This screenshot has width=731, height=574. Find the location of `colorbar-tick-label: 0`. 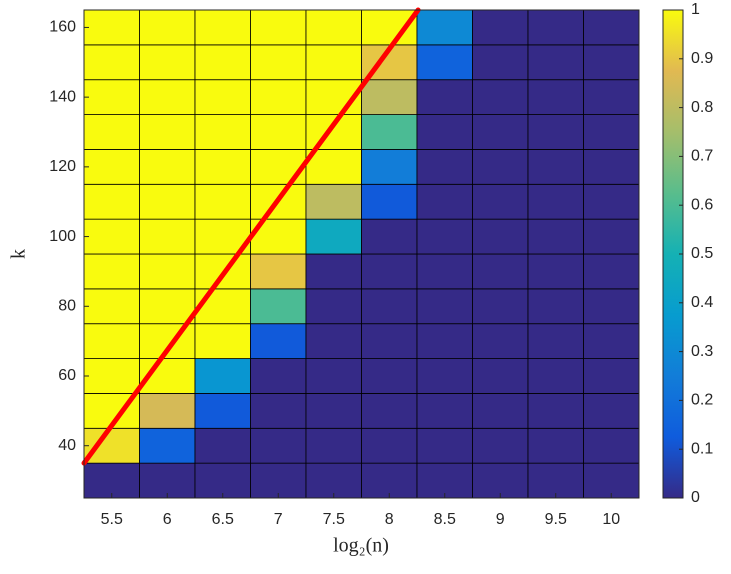

colorbar-tick-label: 0 is located at coordinates (695, 497).